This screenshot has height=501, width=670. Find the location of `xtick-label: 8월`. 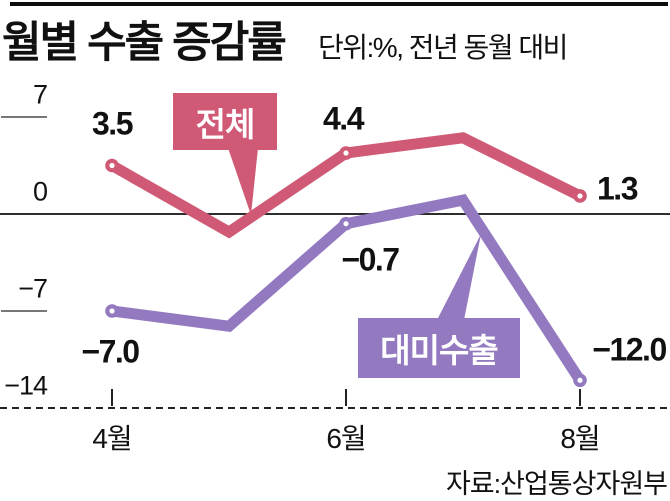

xtick-label: 8월 is located at coordinates (580, 438).